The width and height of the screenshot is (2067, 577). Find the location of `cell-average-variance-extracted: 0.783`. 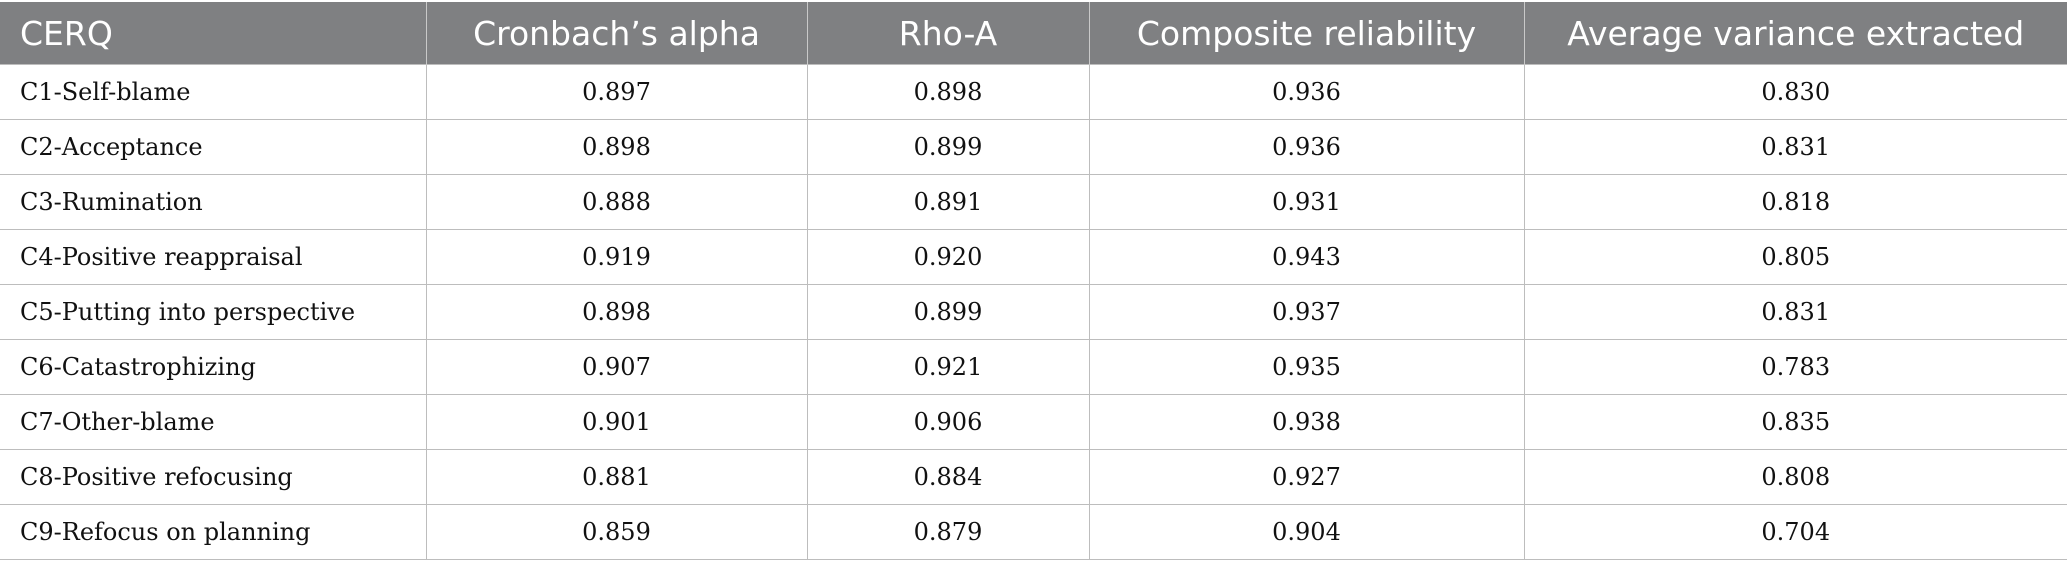

cell-average-variance-extracted: 0.783 is located at coordinates (1795, 367).